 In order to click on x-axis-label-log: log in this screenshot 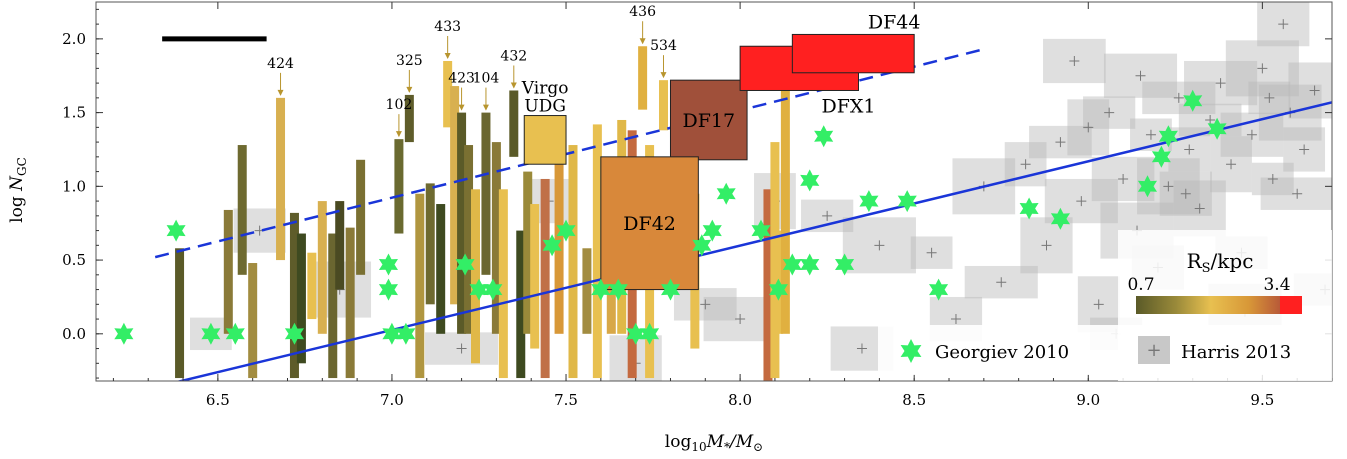, I will do `click(678, 442)`.